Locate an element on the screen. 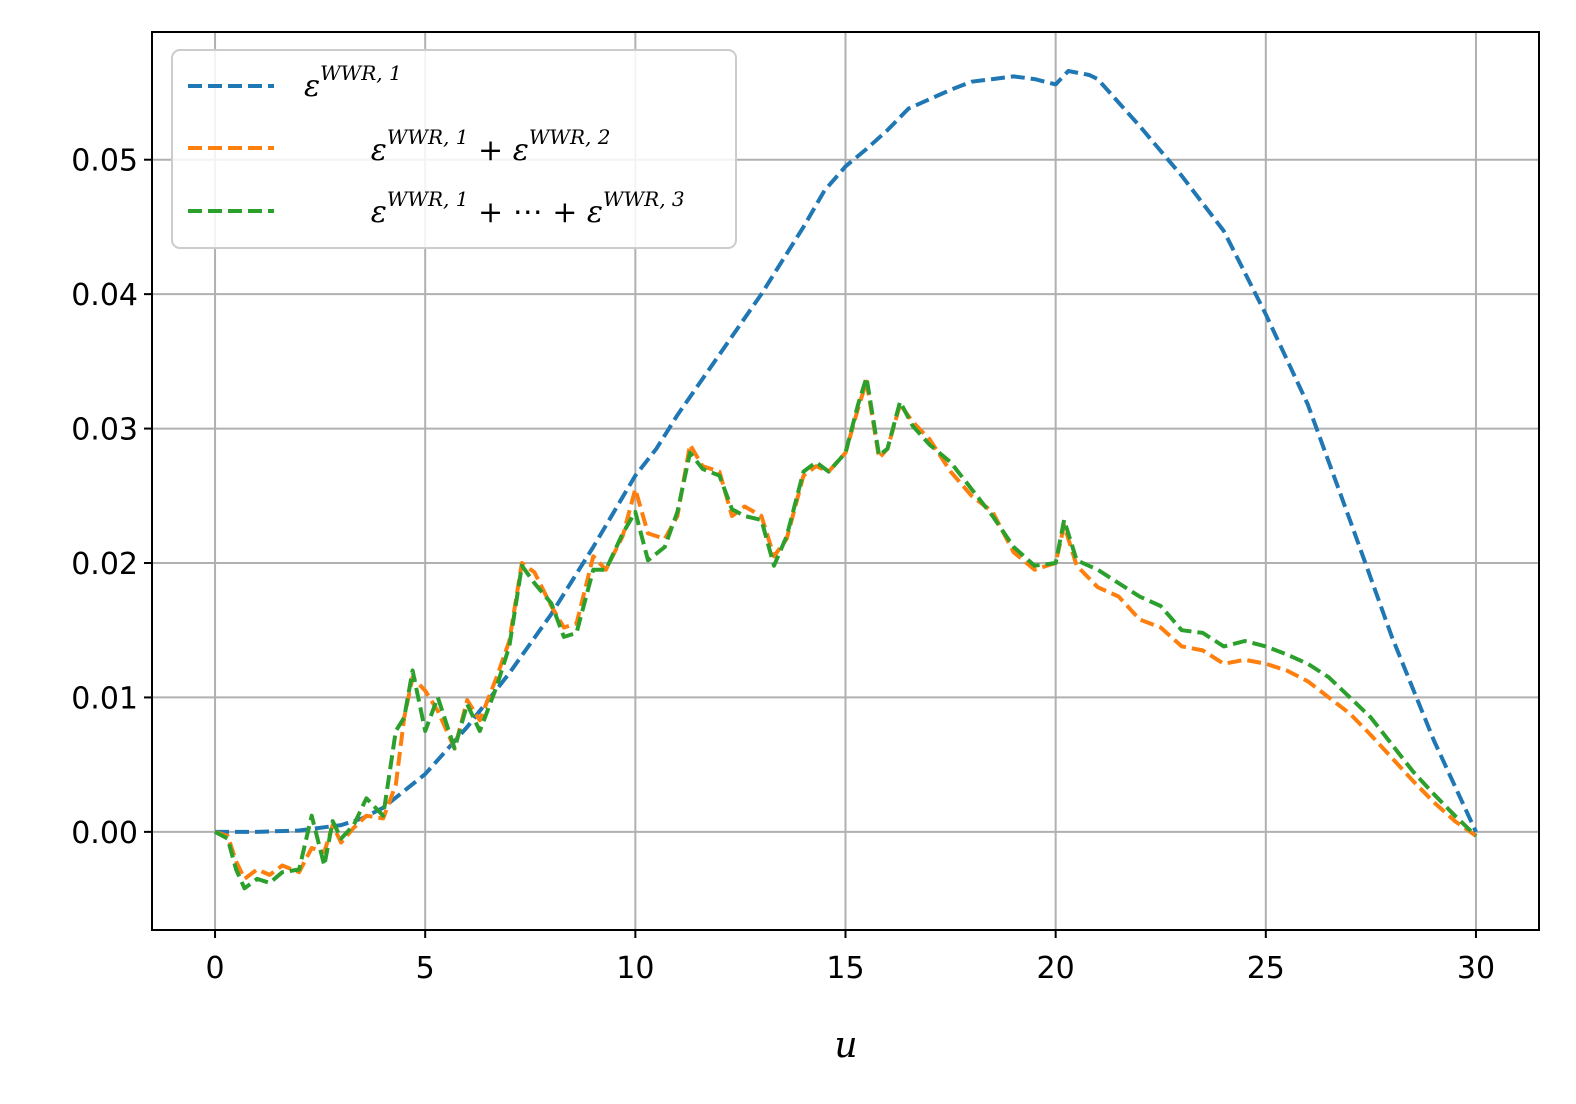  y-tick-label: 0.01 is located at coordinates (104, 698).